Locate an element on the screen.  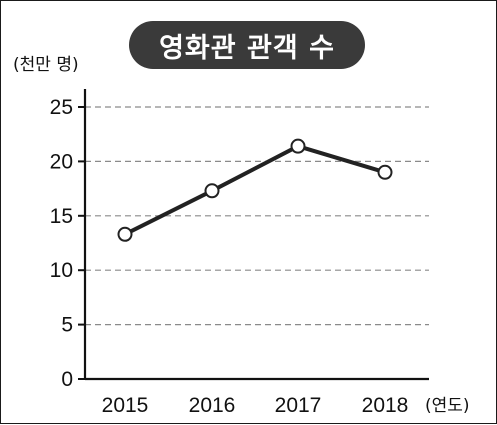
data-point-2016 is located at coordinates (212, 191).